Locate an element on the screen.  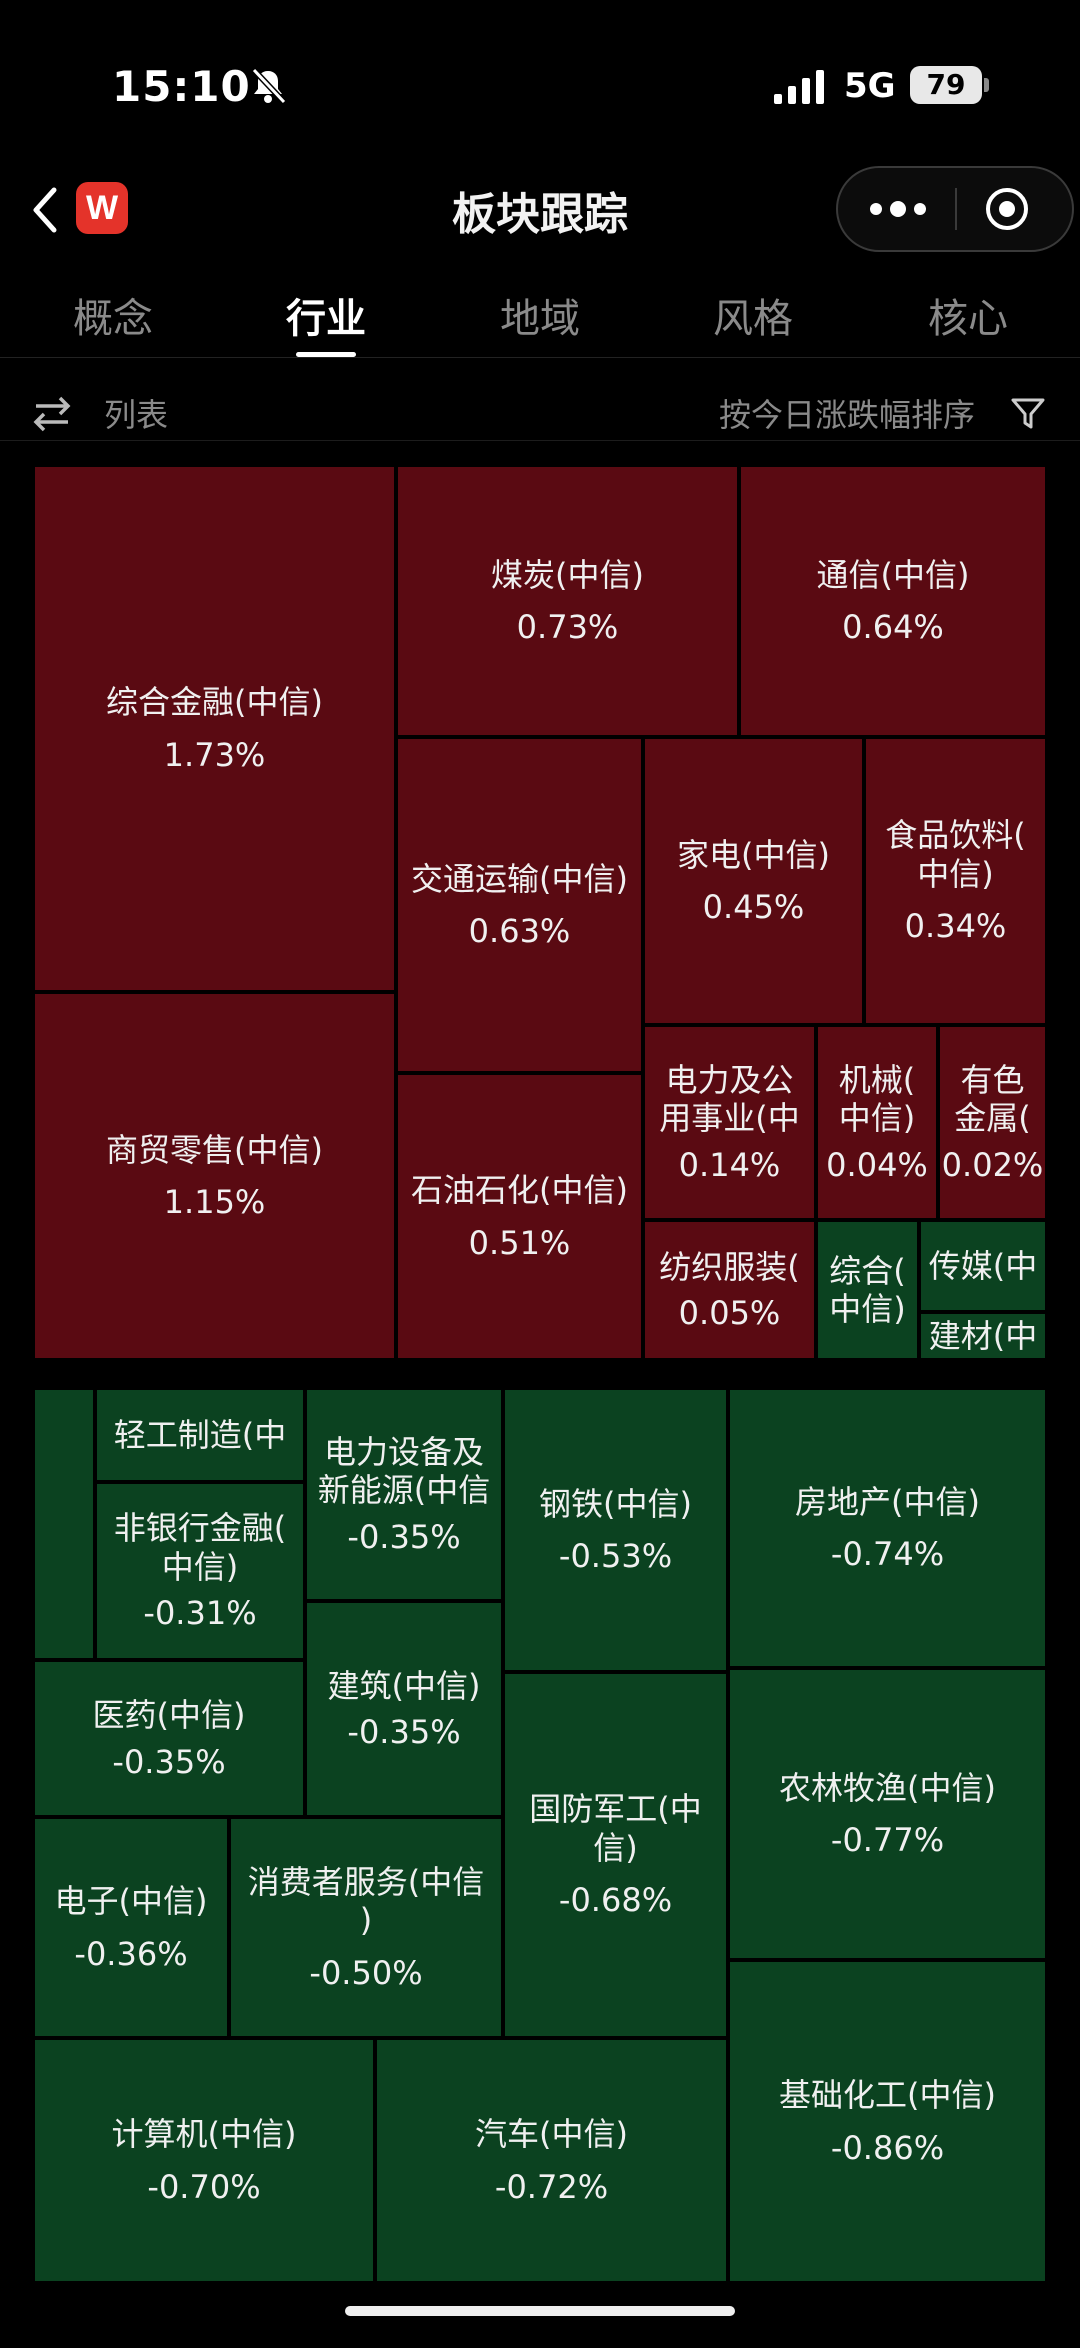
list-view-toggle: 列表 is located at coordinates (136, 415).